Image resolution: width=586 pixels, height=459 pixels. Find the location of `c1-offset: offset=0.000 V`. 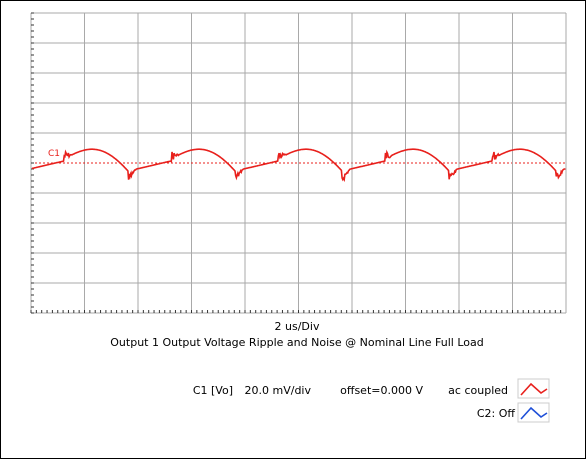

c1-offset: offset=0.000 V is located at coordinates (381, 390).